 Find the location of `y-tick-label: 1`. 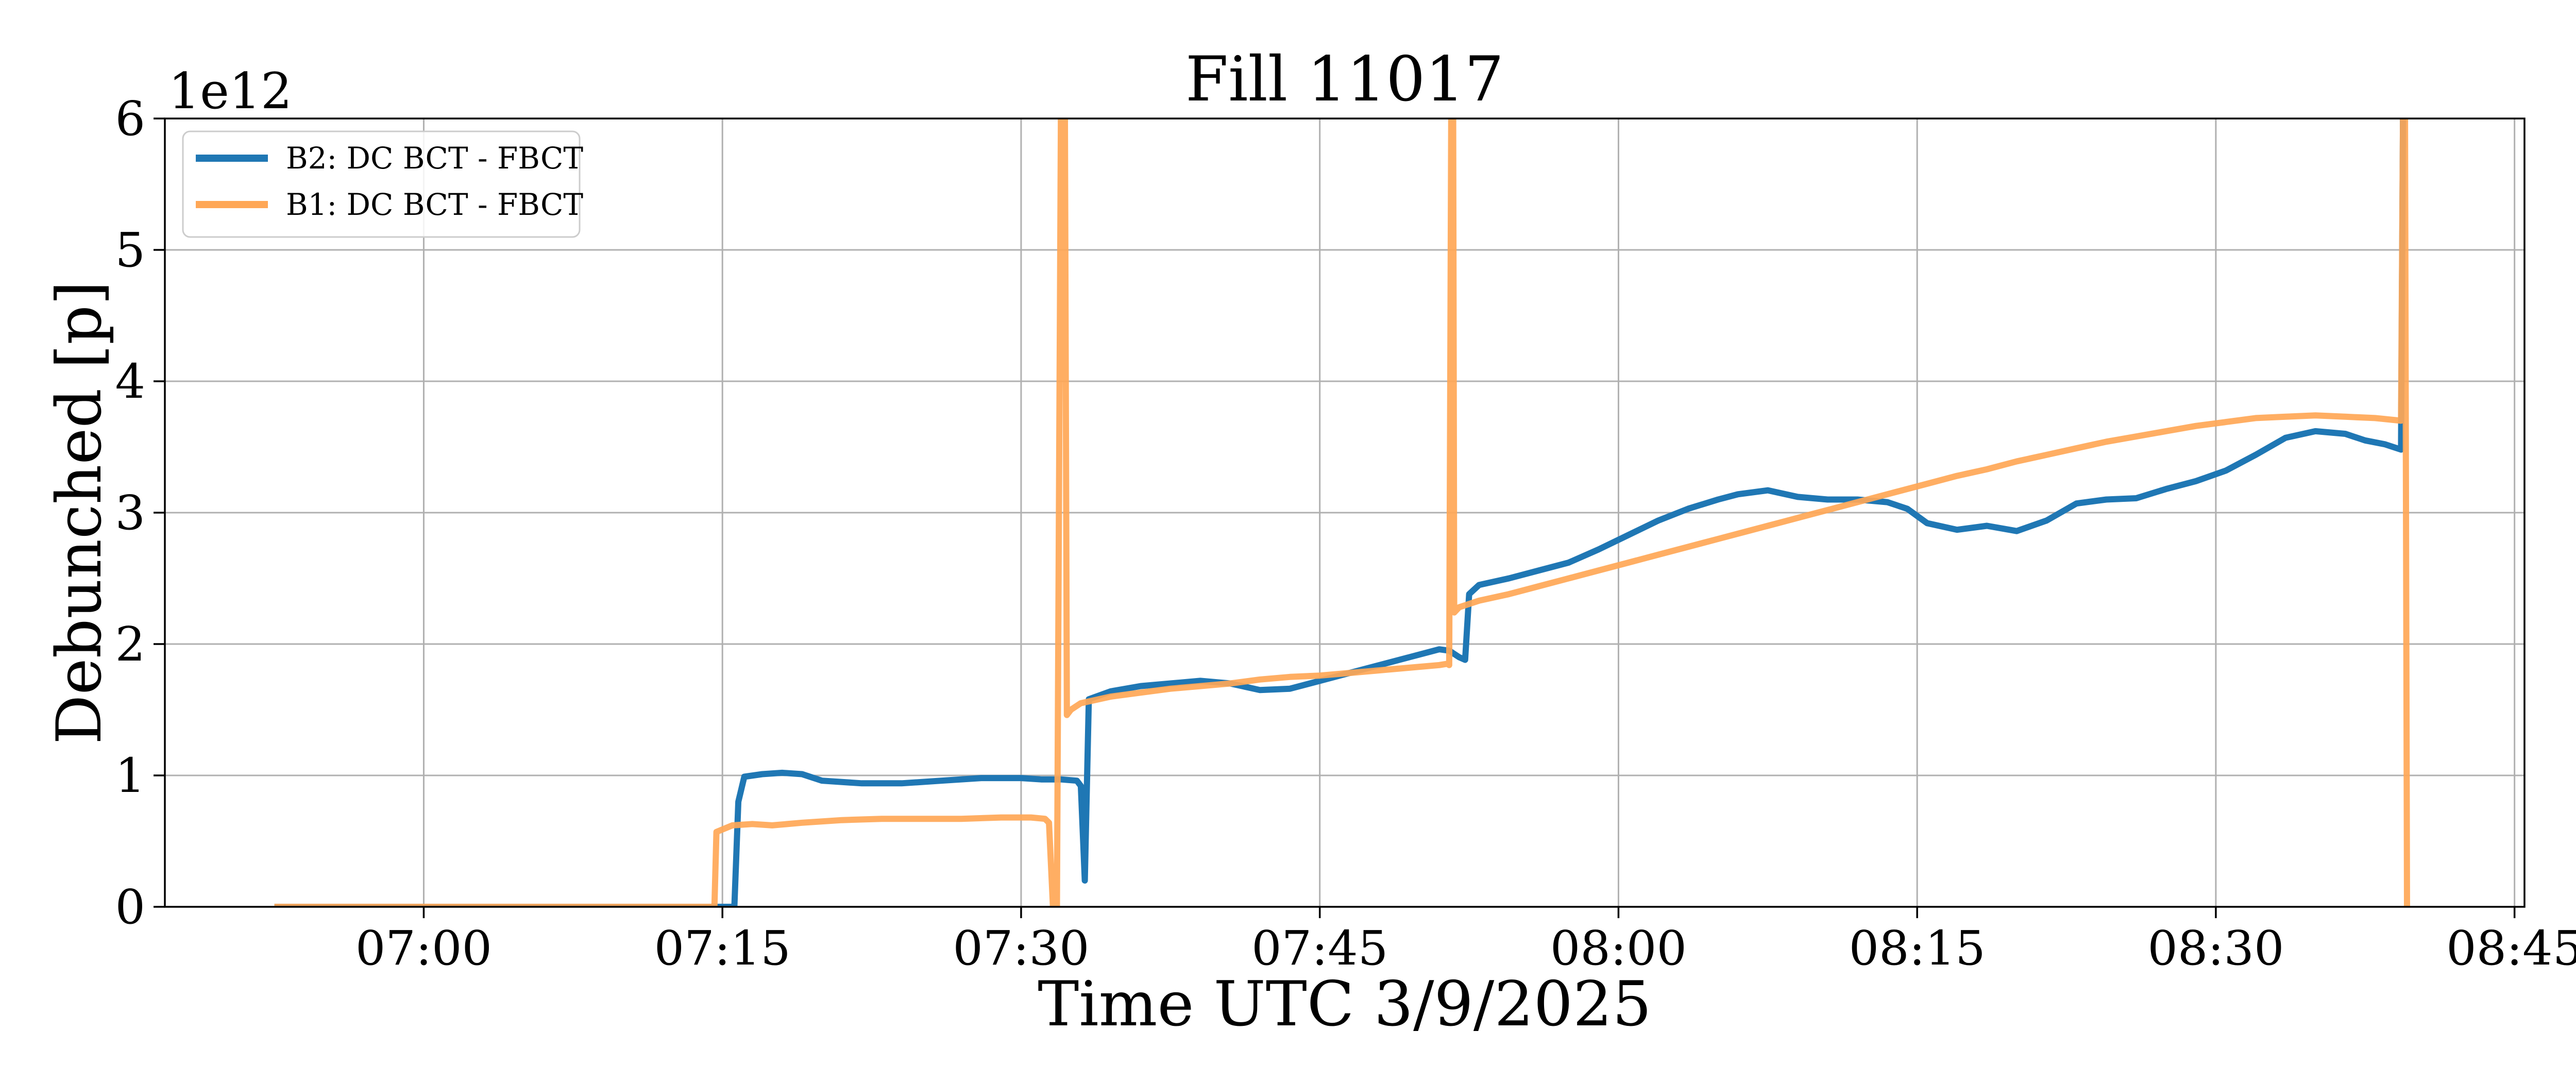

y-tick-label: 1 is located at coordinates (130, 775).